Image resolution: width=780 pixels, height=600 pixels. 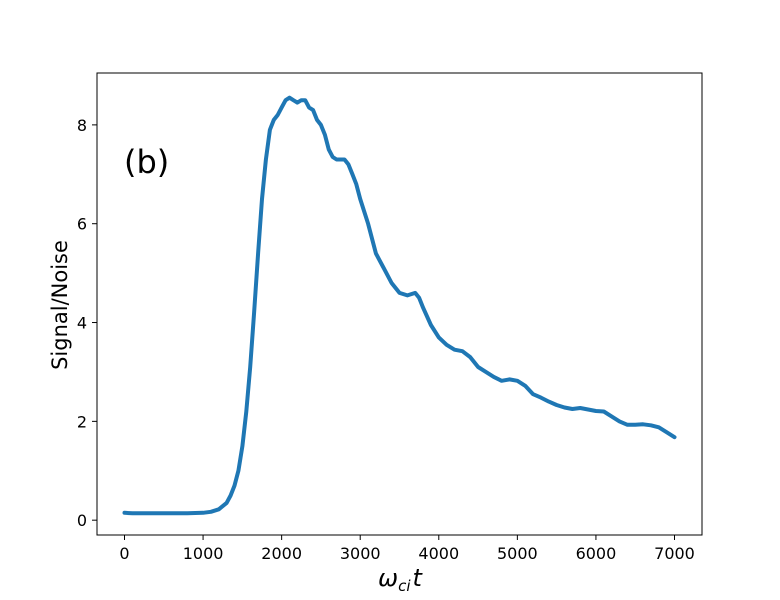 I want to click on x-tick-label: 5000, so click(x=517, y=553).